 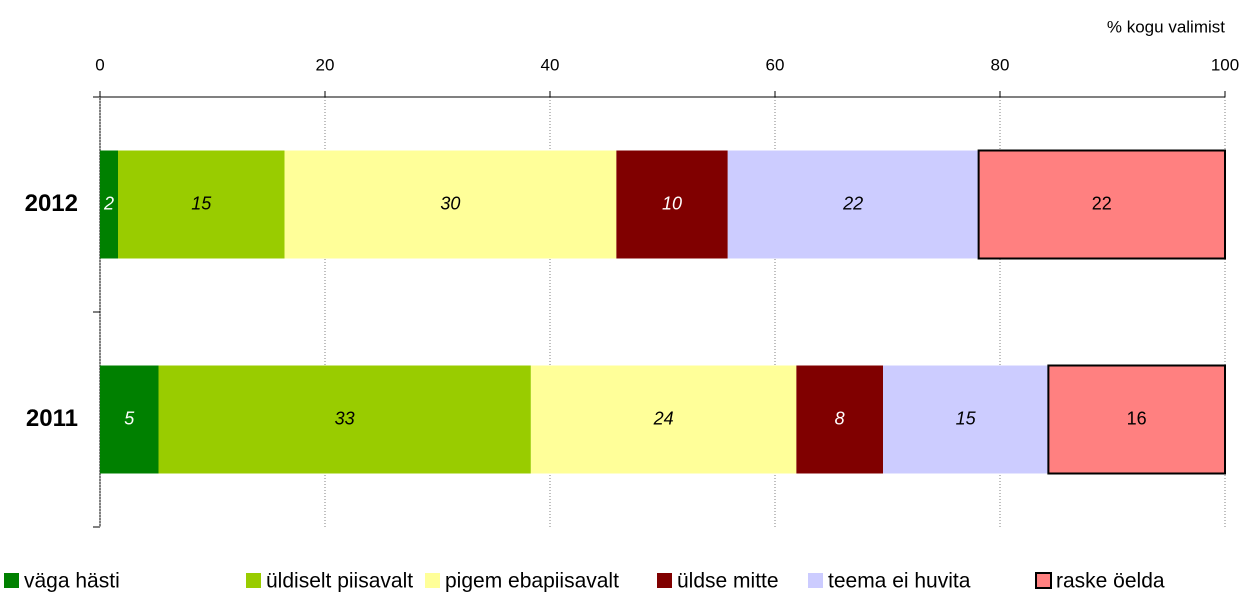 What do you see at coordinates (1225, 64) in the screenshot?
I see `x-tick-label: 100` at bounding box center [1225, 64].